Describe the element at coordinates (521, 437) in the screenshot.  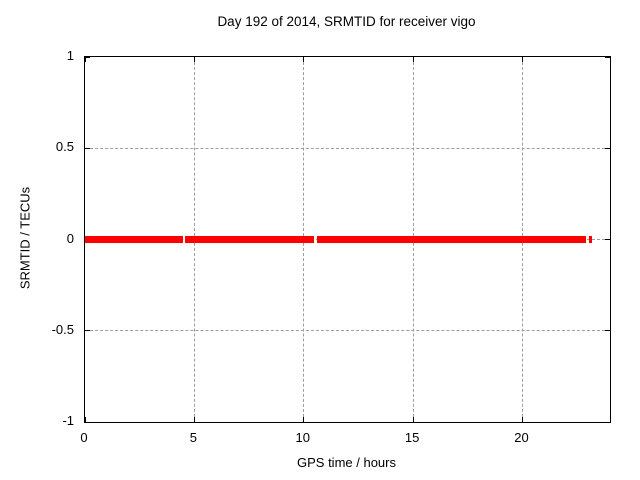
I see `x-tick-label: 20` at that location.